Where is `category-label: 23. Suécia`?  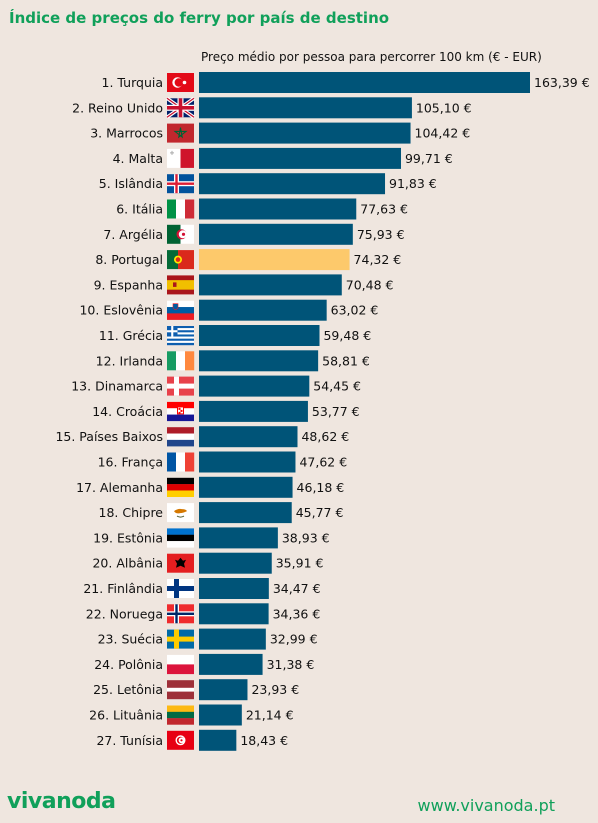 category-label: 23. Suécia is located at coordinates (130, 639).